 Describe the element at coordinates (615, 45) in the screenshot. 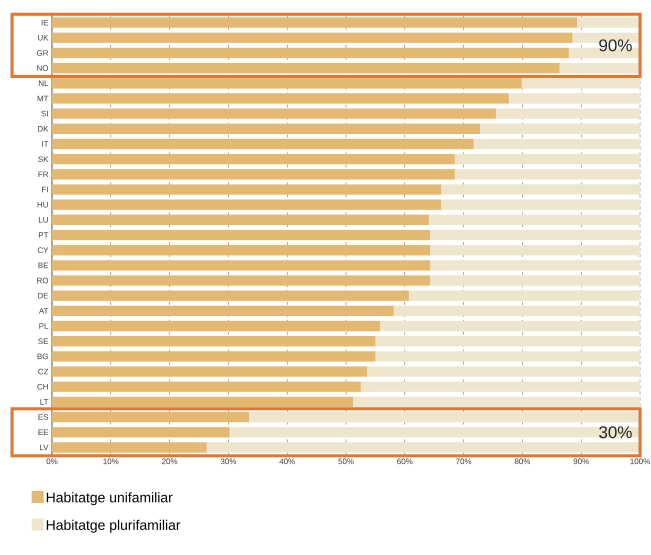

I see `annotation: 90%` at that location.